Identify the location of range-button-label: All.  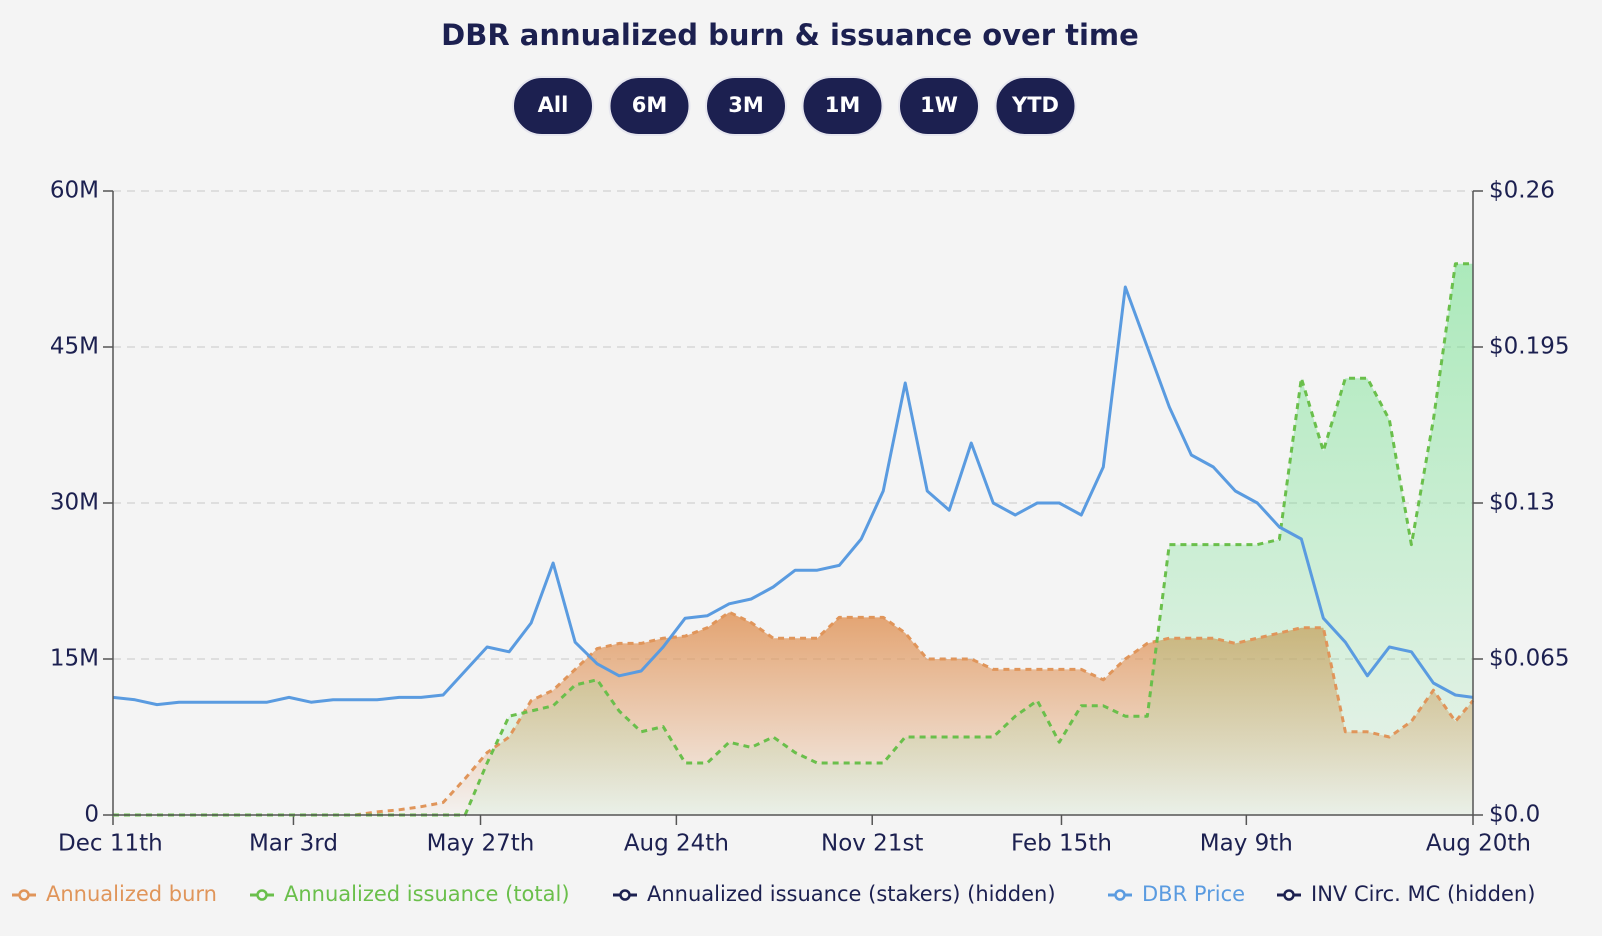
(553, 105).